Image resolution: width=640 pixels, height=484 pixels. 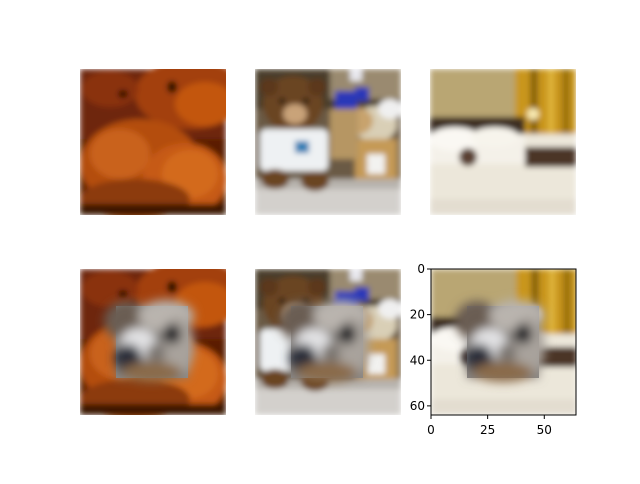 I want to click on panel-occluded-bear-shirt, so click(x=328, y=342).